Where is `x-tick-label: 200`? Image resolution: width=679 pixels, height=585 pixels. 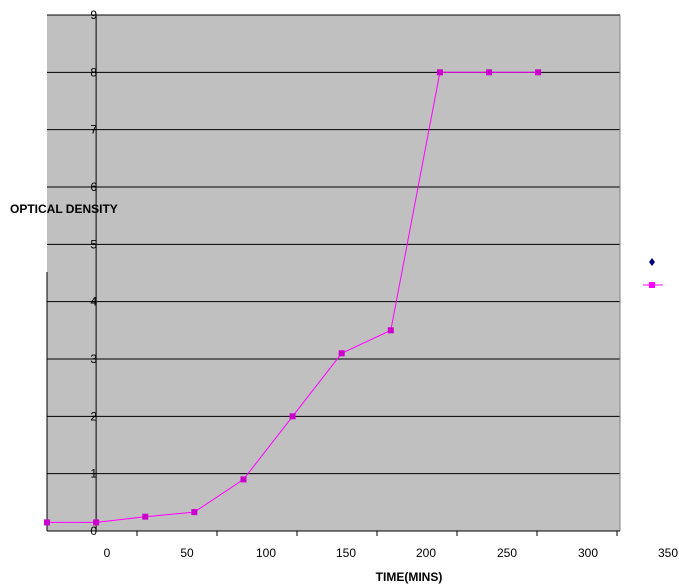 x-tick-label: 200 is located at coordinates (426, 553).